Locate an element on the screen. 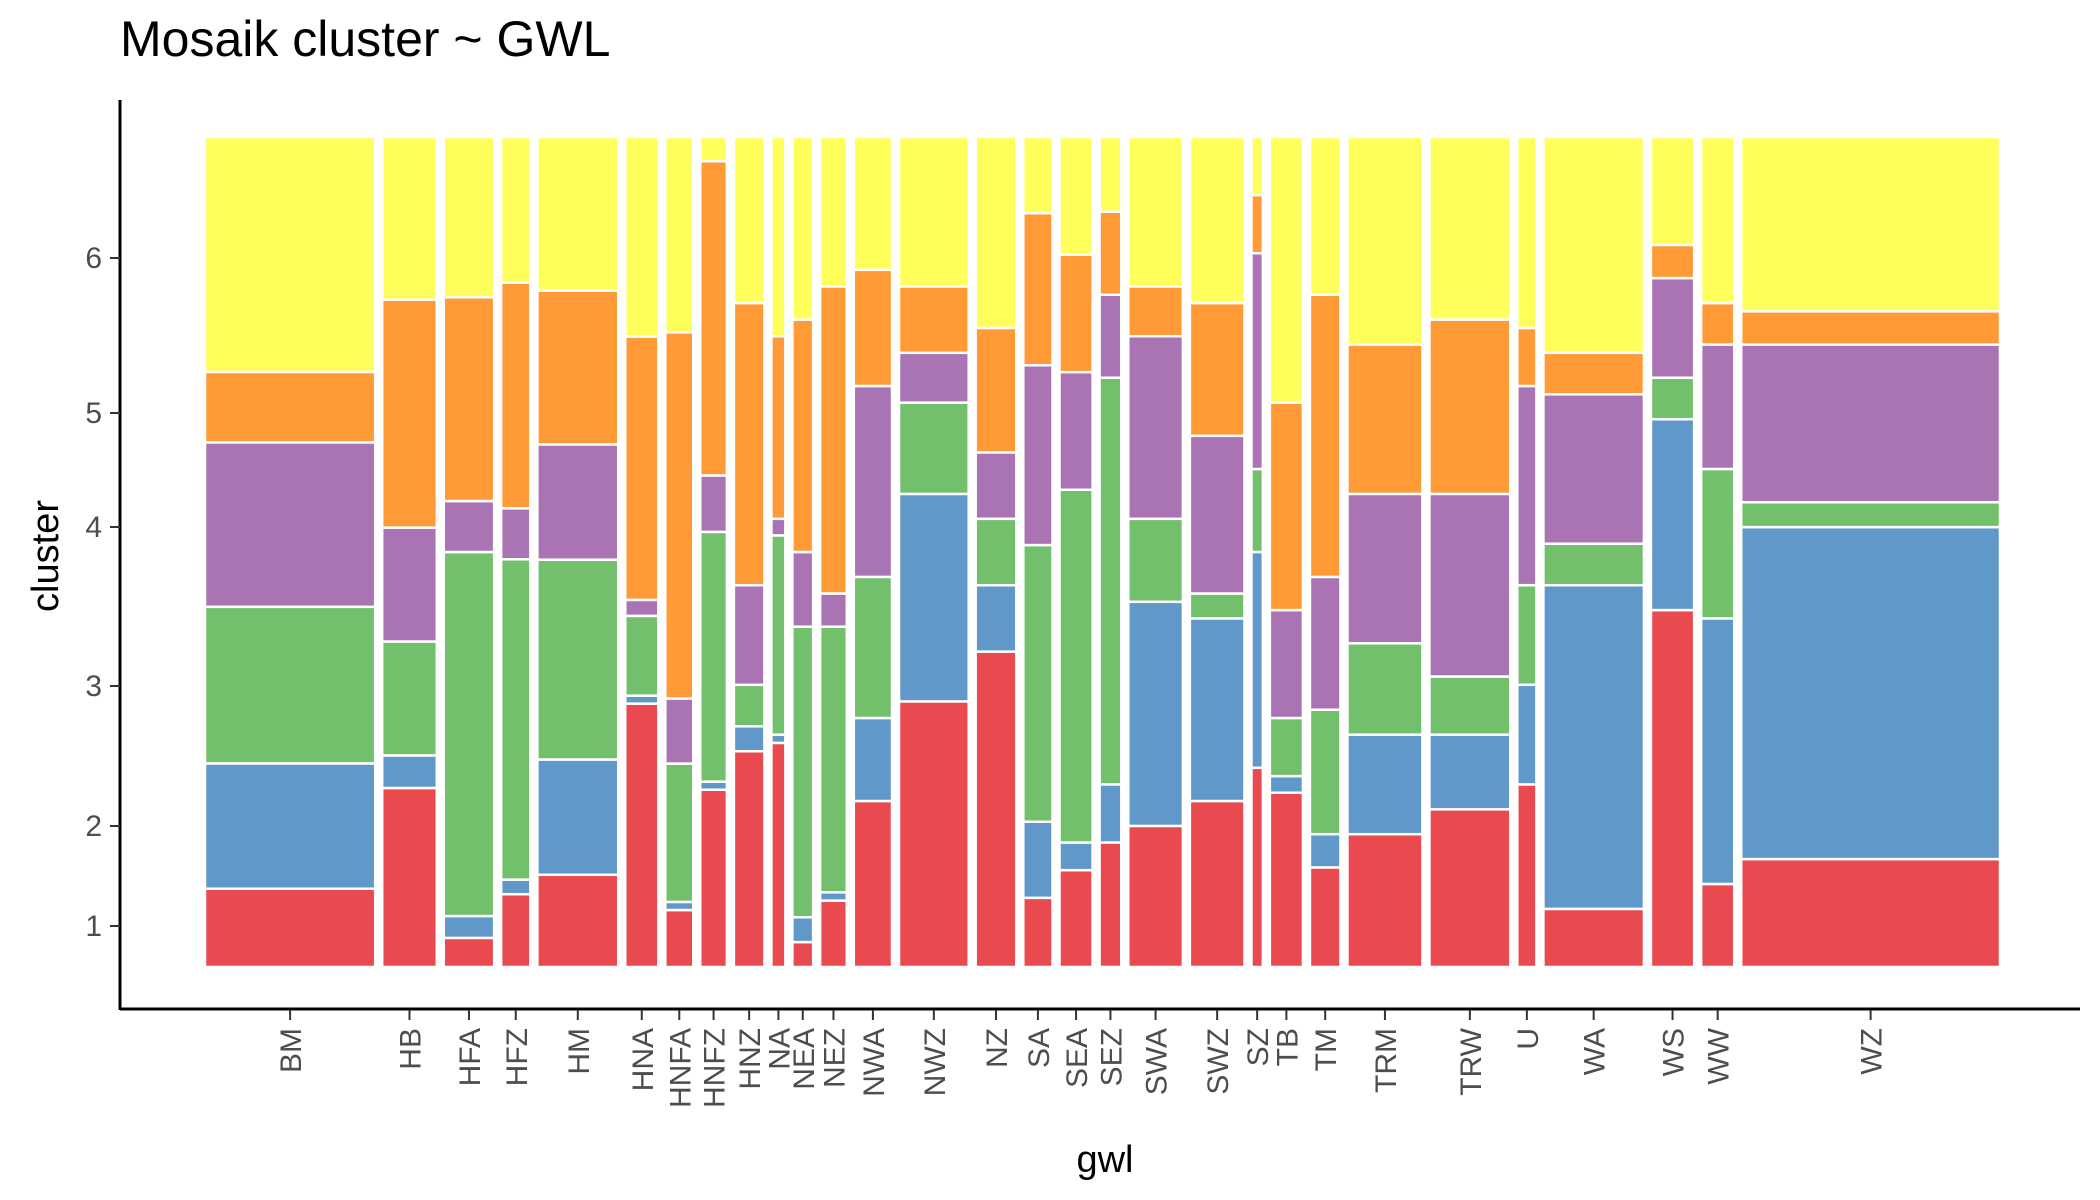 The width and height of the screenshot is (2100, 1200). chart-title: Mosaik cluster ~ GWL is located at coordinates (365, 39).